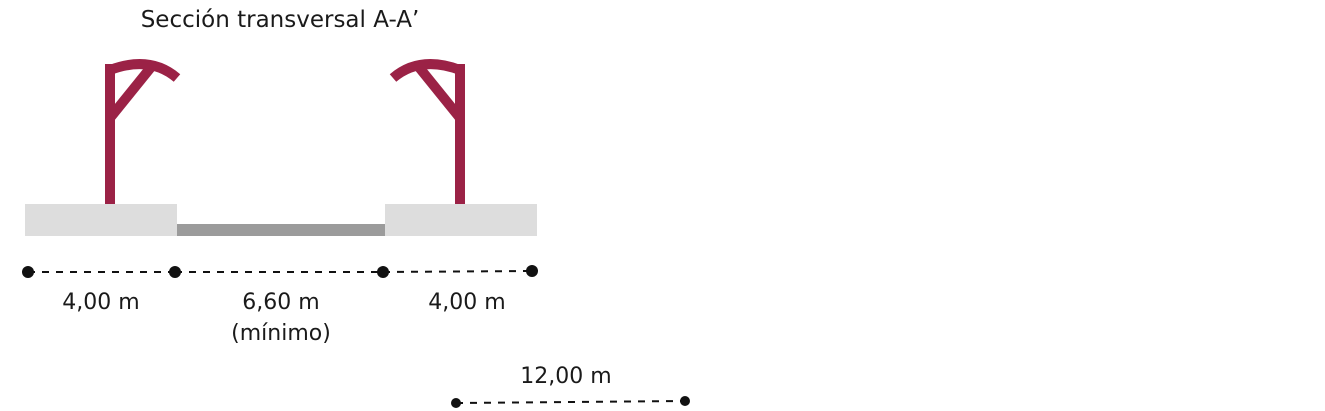 Image resolution: width=1325 pixels, height=411 pixels. I want to click on dim-label-total: 12,00 m, so click(565, 376).